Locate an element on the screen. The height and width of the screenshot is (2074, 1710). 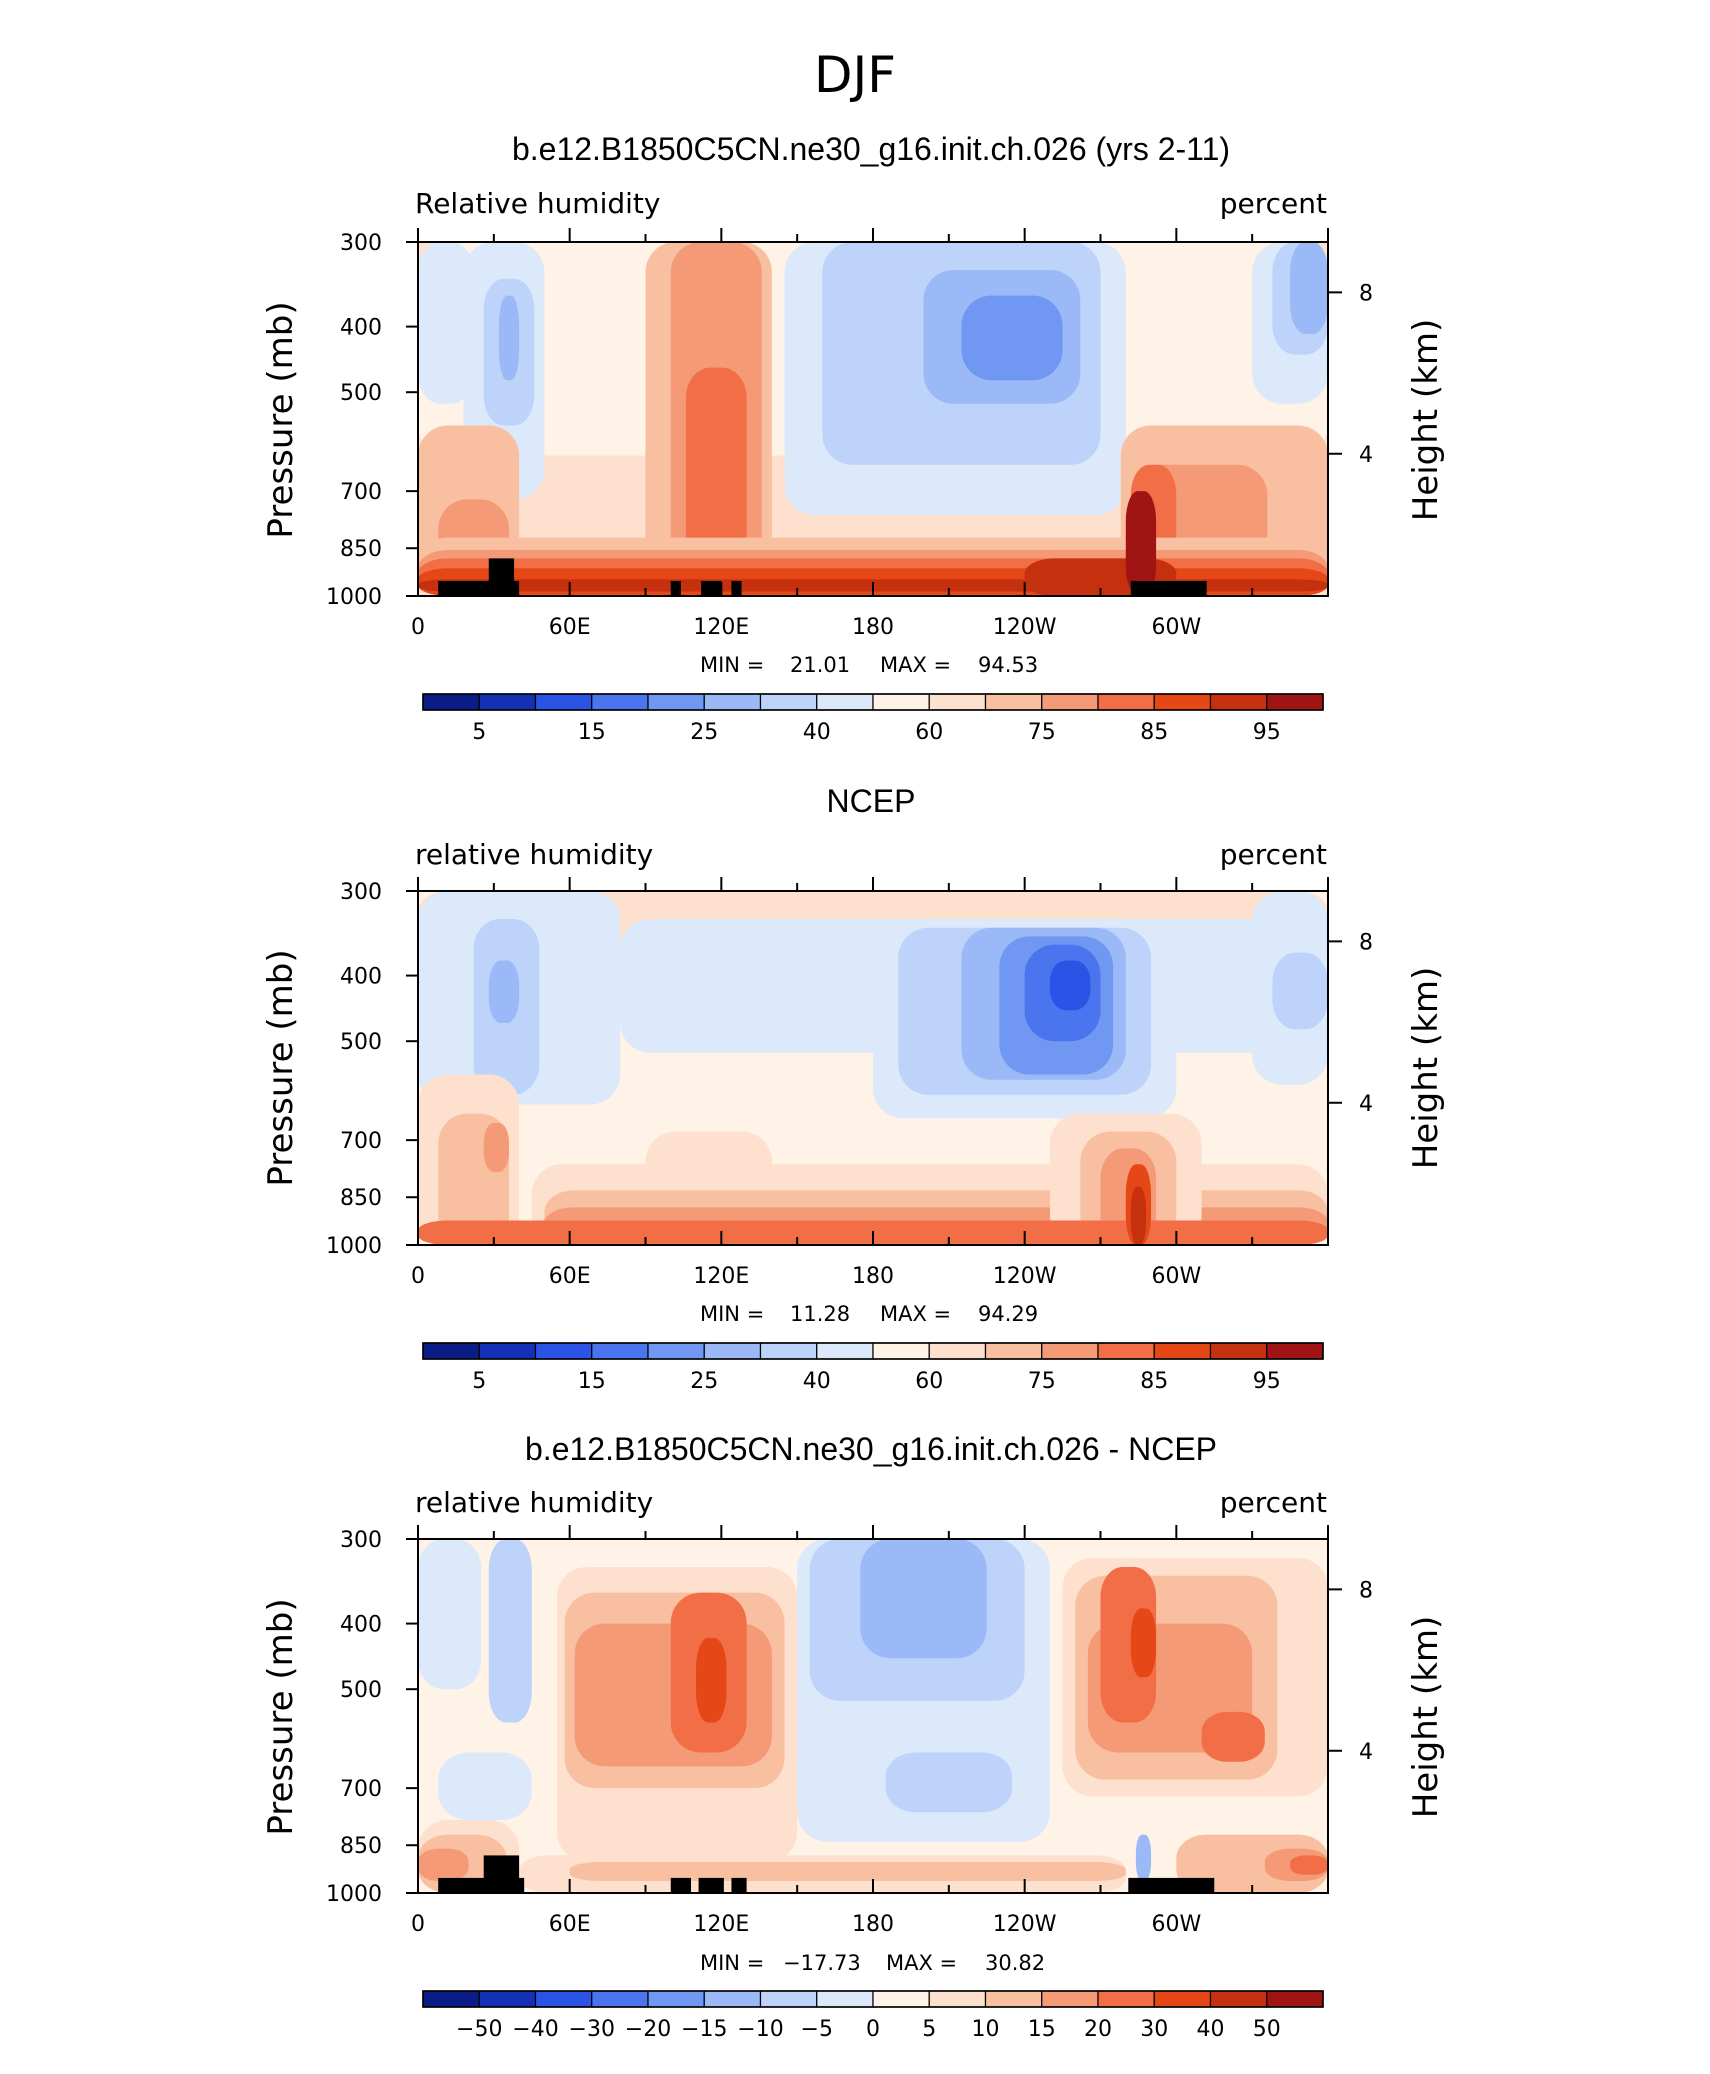
panel-3-y2-axis-title: Height (km) is located at coordinates (1426, 1717).